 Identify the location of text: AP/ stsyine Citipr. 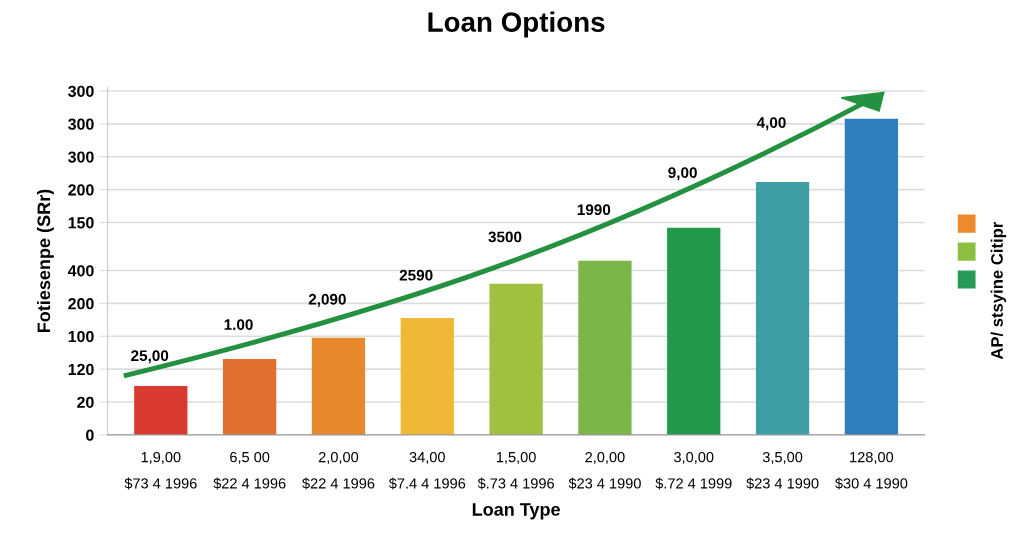
(998, 290).